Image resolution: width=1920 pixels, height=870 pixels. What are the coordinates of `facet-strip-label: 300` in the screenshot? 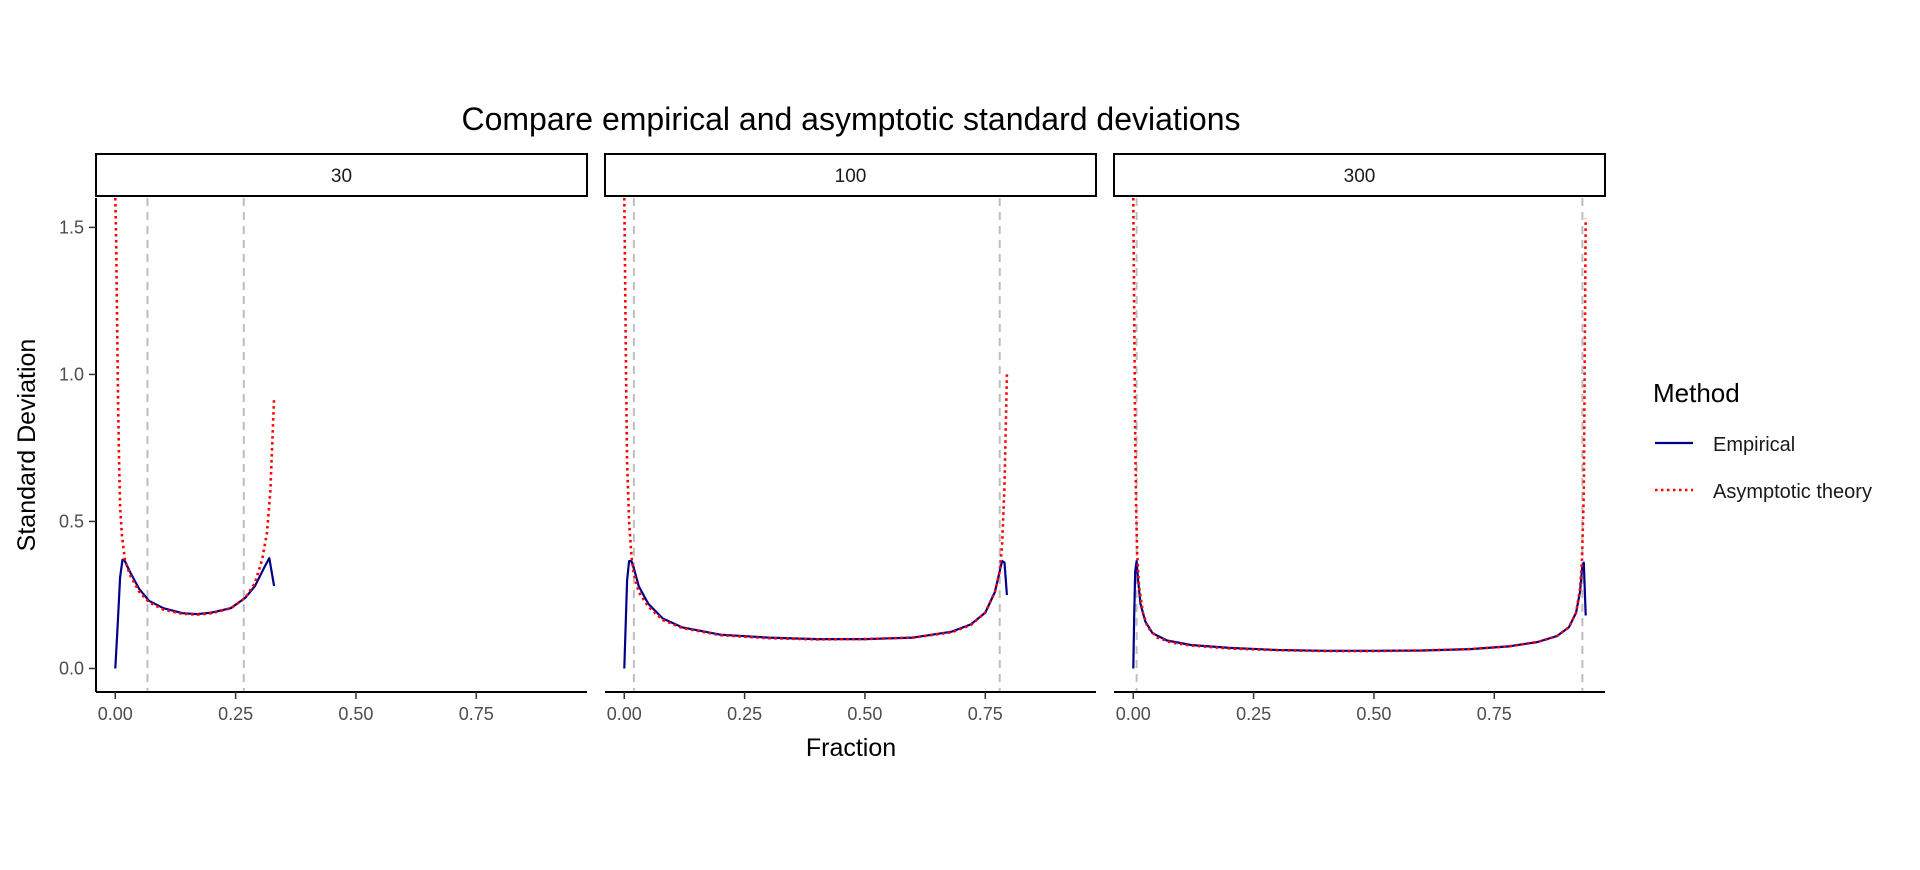 It's located at (1360, 176).